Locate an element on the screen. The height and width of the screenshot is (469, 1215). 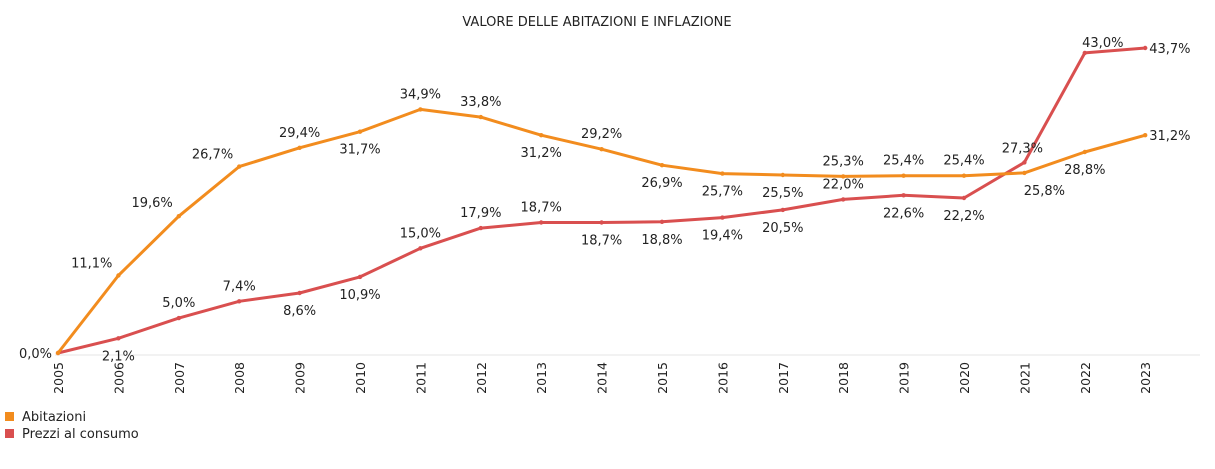
data-label-prezzi-al-consumo: 15,0% is located at coordinates (420, 233).